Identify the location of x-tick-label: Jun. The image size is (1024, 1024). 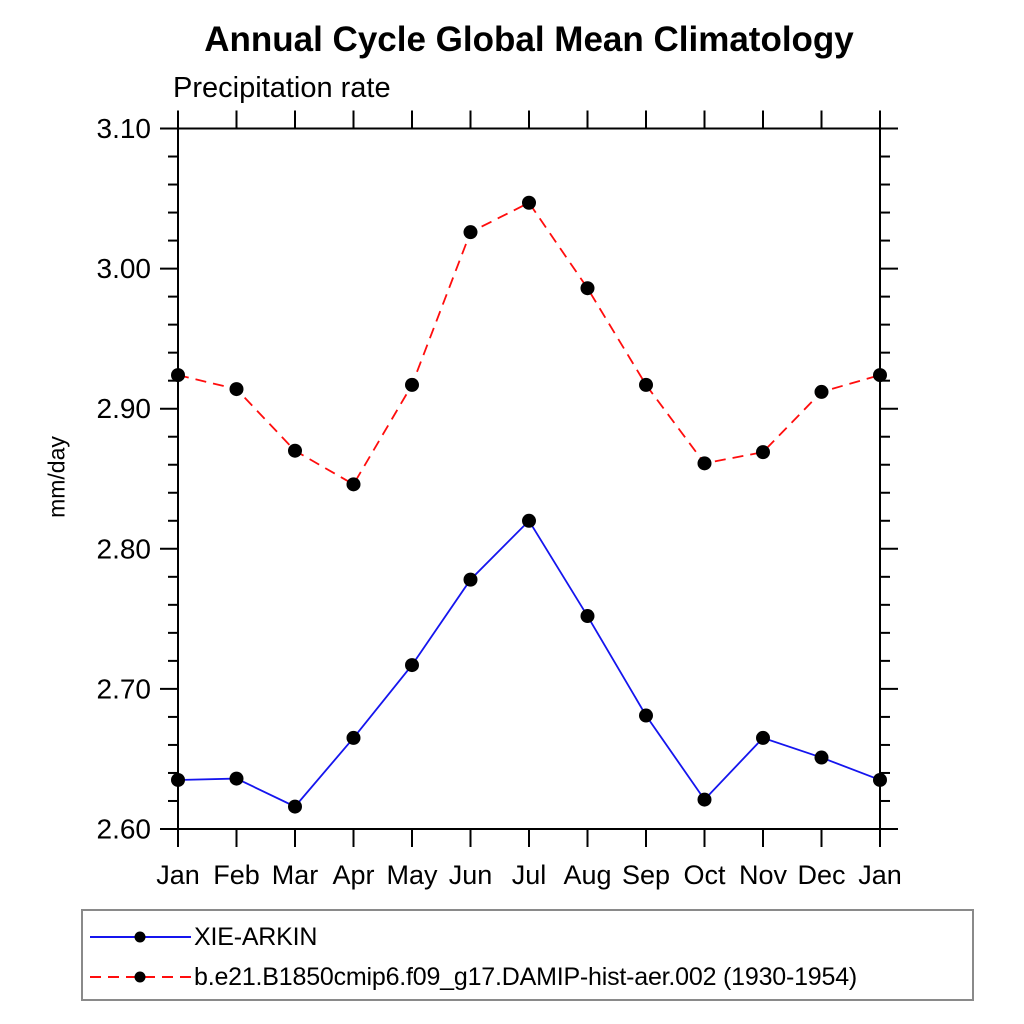
(471, 875).